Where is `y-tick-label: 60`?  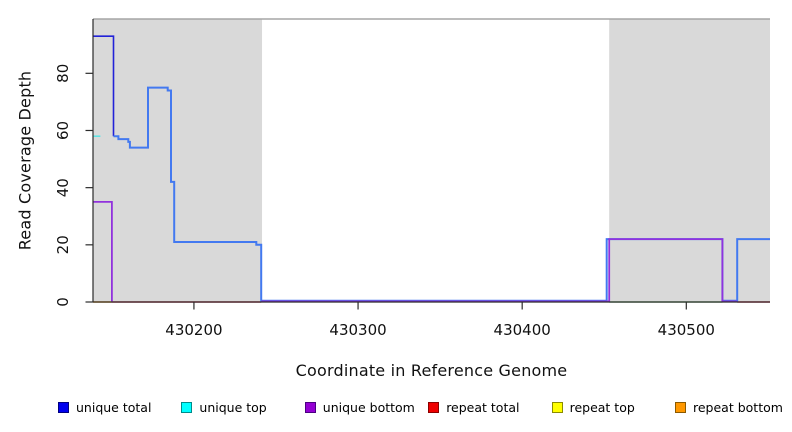
y-tick-label: 60 is located at coordinates (63, 130).